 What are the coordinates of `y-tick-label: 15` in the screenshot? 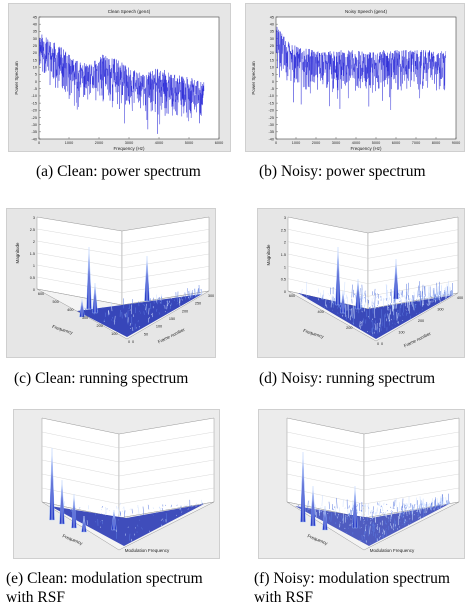 It's located at (272, 60).